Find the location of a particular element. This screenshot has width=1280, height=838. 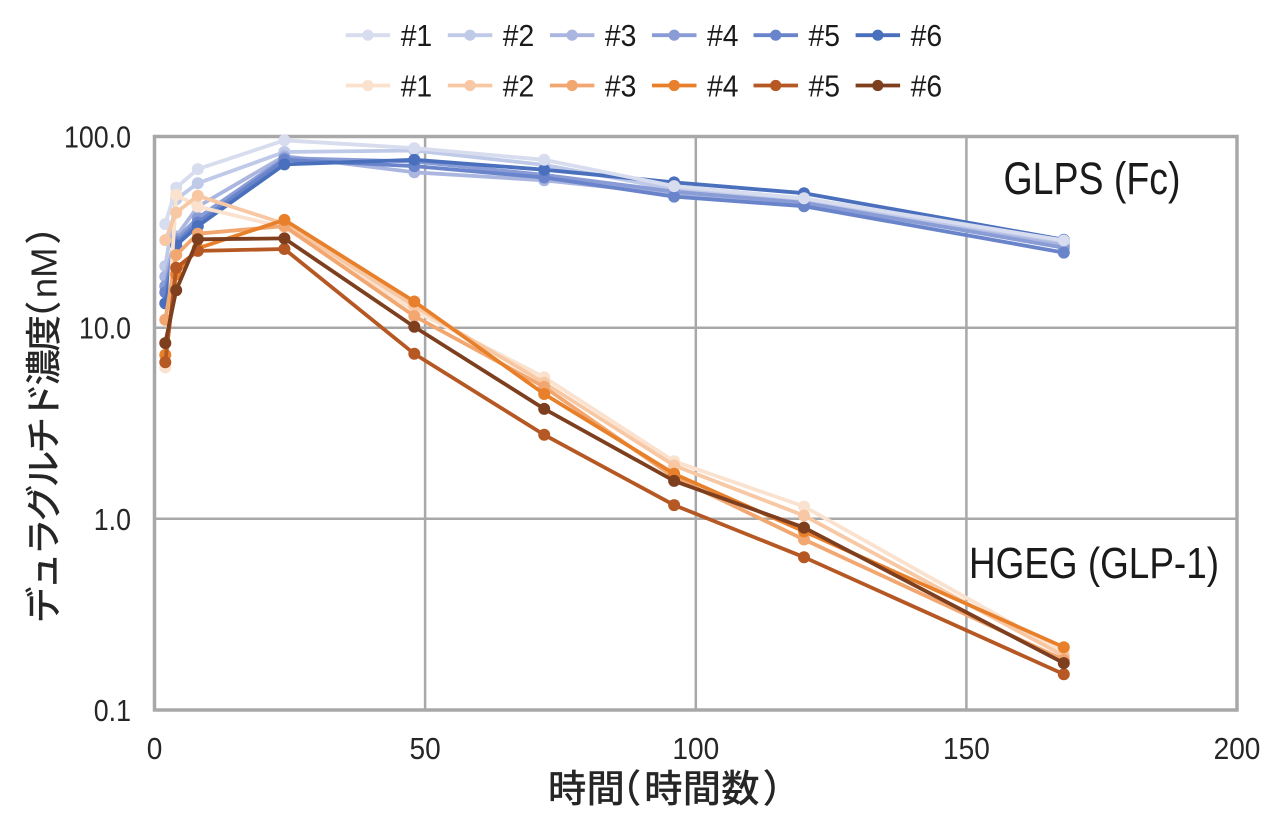

svg-text: 0.1 is located at coordinates (112, 710).